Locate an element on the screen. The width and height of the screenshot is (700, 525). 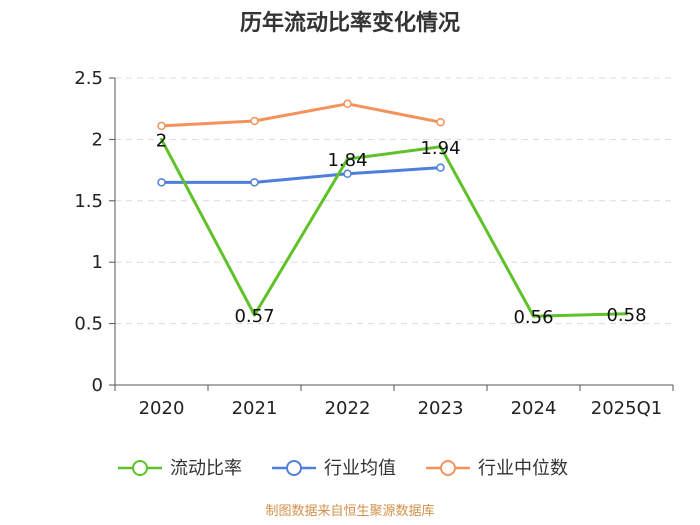
legend-item-1: 行业均值 is located at coordinates (334, 468).